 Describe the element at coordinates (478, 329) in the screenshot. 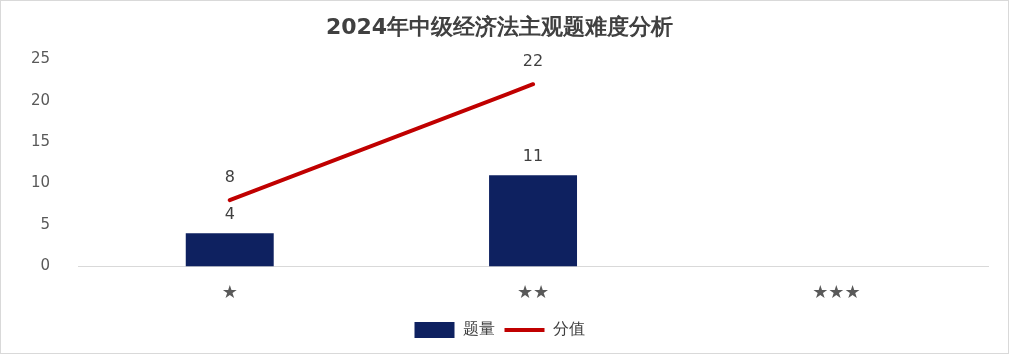

I see `legend-label: 题量` at that location.